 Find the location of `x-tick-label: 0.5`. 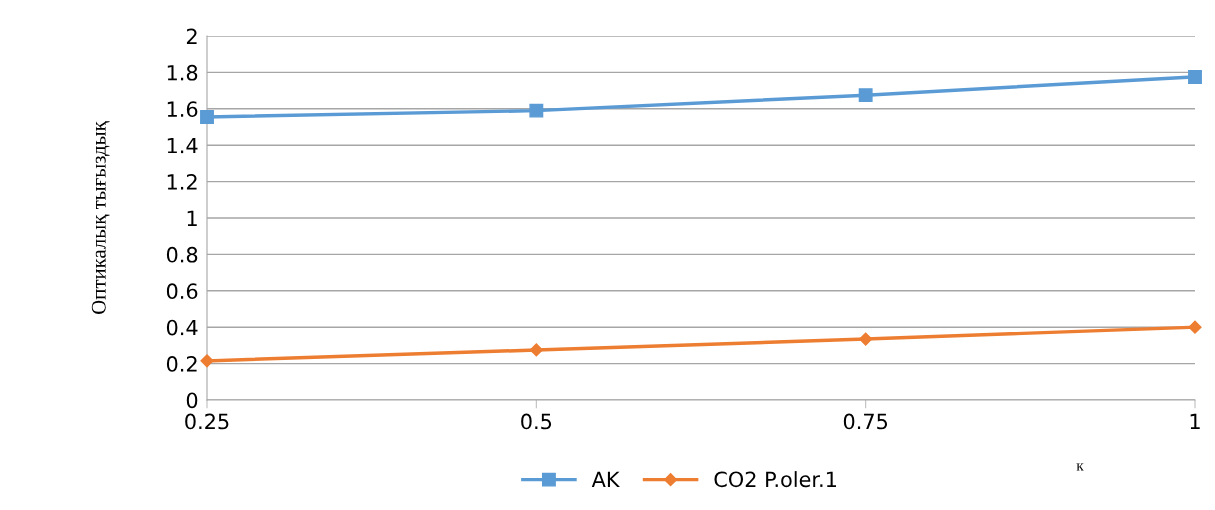

x-tick-label: 0.5 is located at coordinates (536, 421).